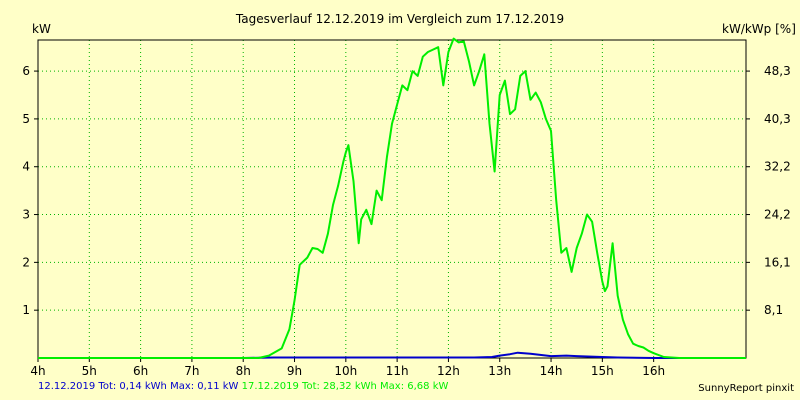 This screenshot has height=400, width=800. What do you see at coordinates (448, 371) in the screenshot?
I see `x-tick-label: 12h` at bounding box center [448, 371].